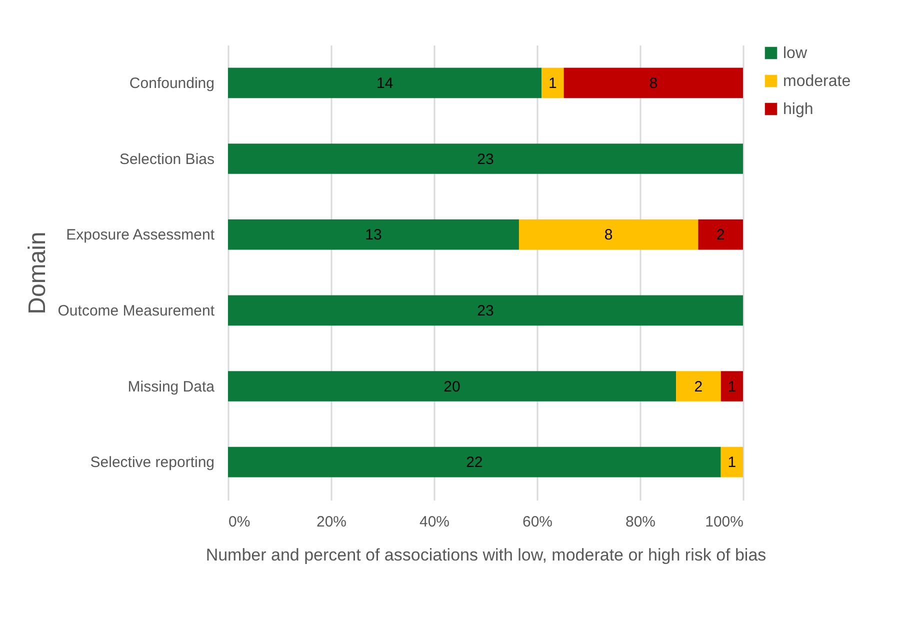  What do you see at coordinates (817, 81) in the screenshot?
I see `legend-label: moderate` at bounding box center [817, 81].